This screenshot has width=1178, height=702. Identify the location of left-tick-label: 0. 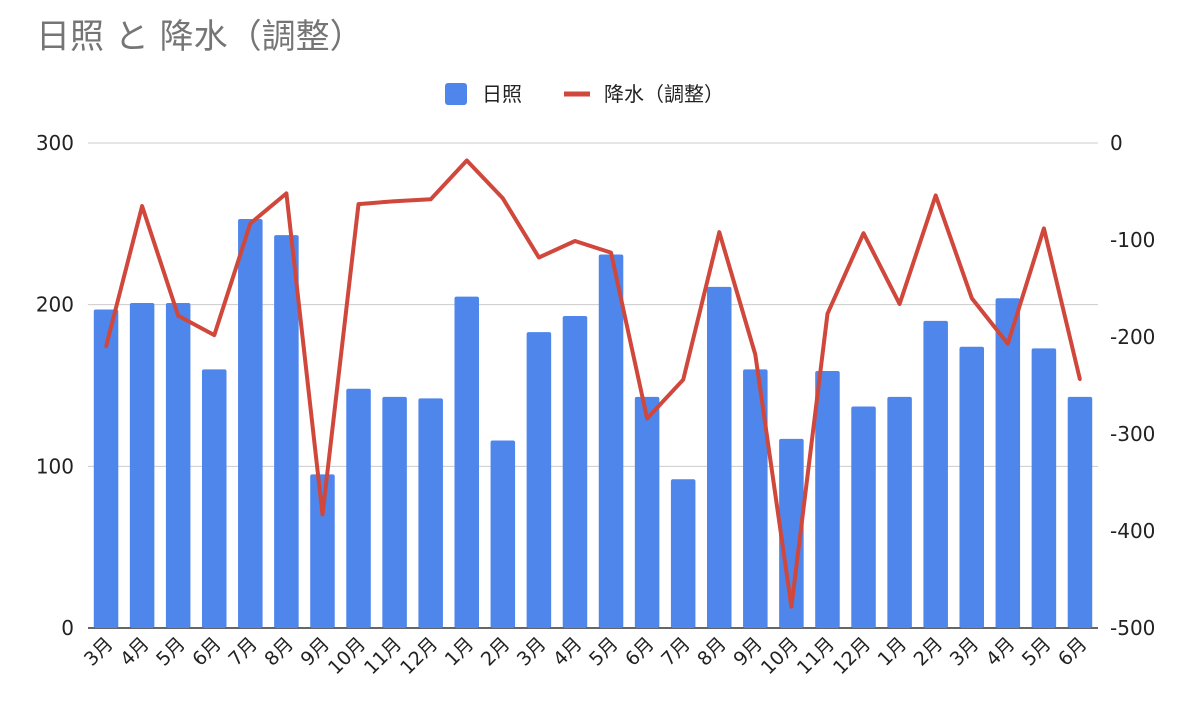
(67, 628).